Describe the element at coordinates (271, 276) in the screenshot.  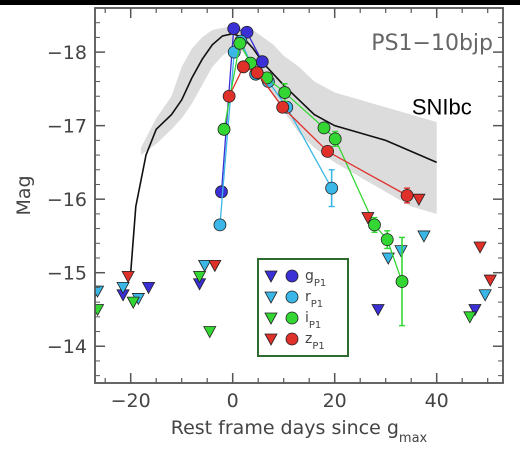
I see `legend-g-triangle` at that location.